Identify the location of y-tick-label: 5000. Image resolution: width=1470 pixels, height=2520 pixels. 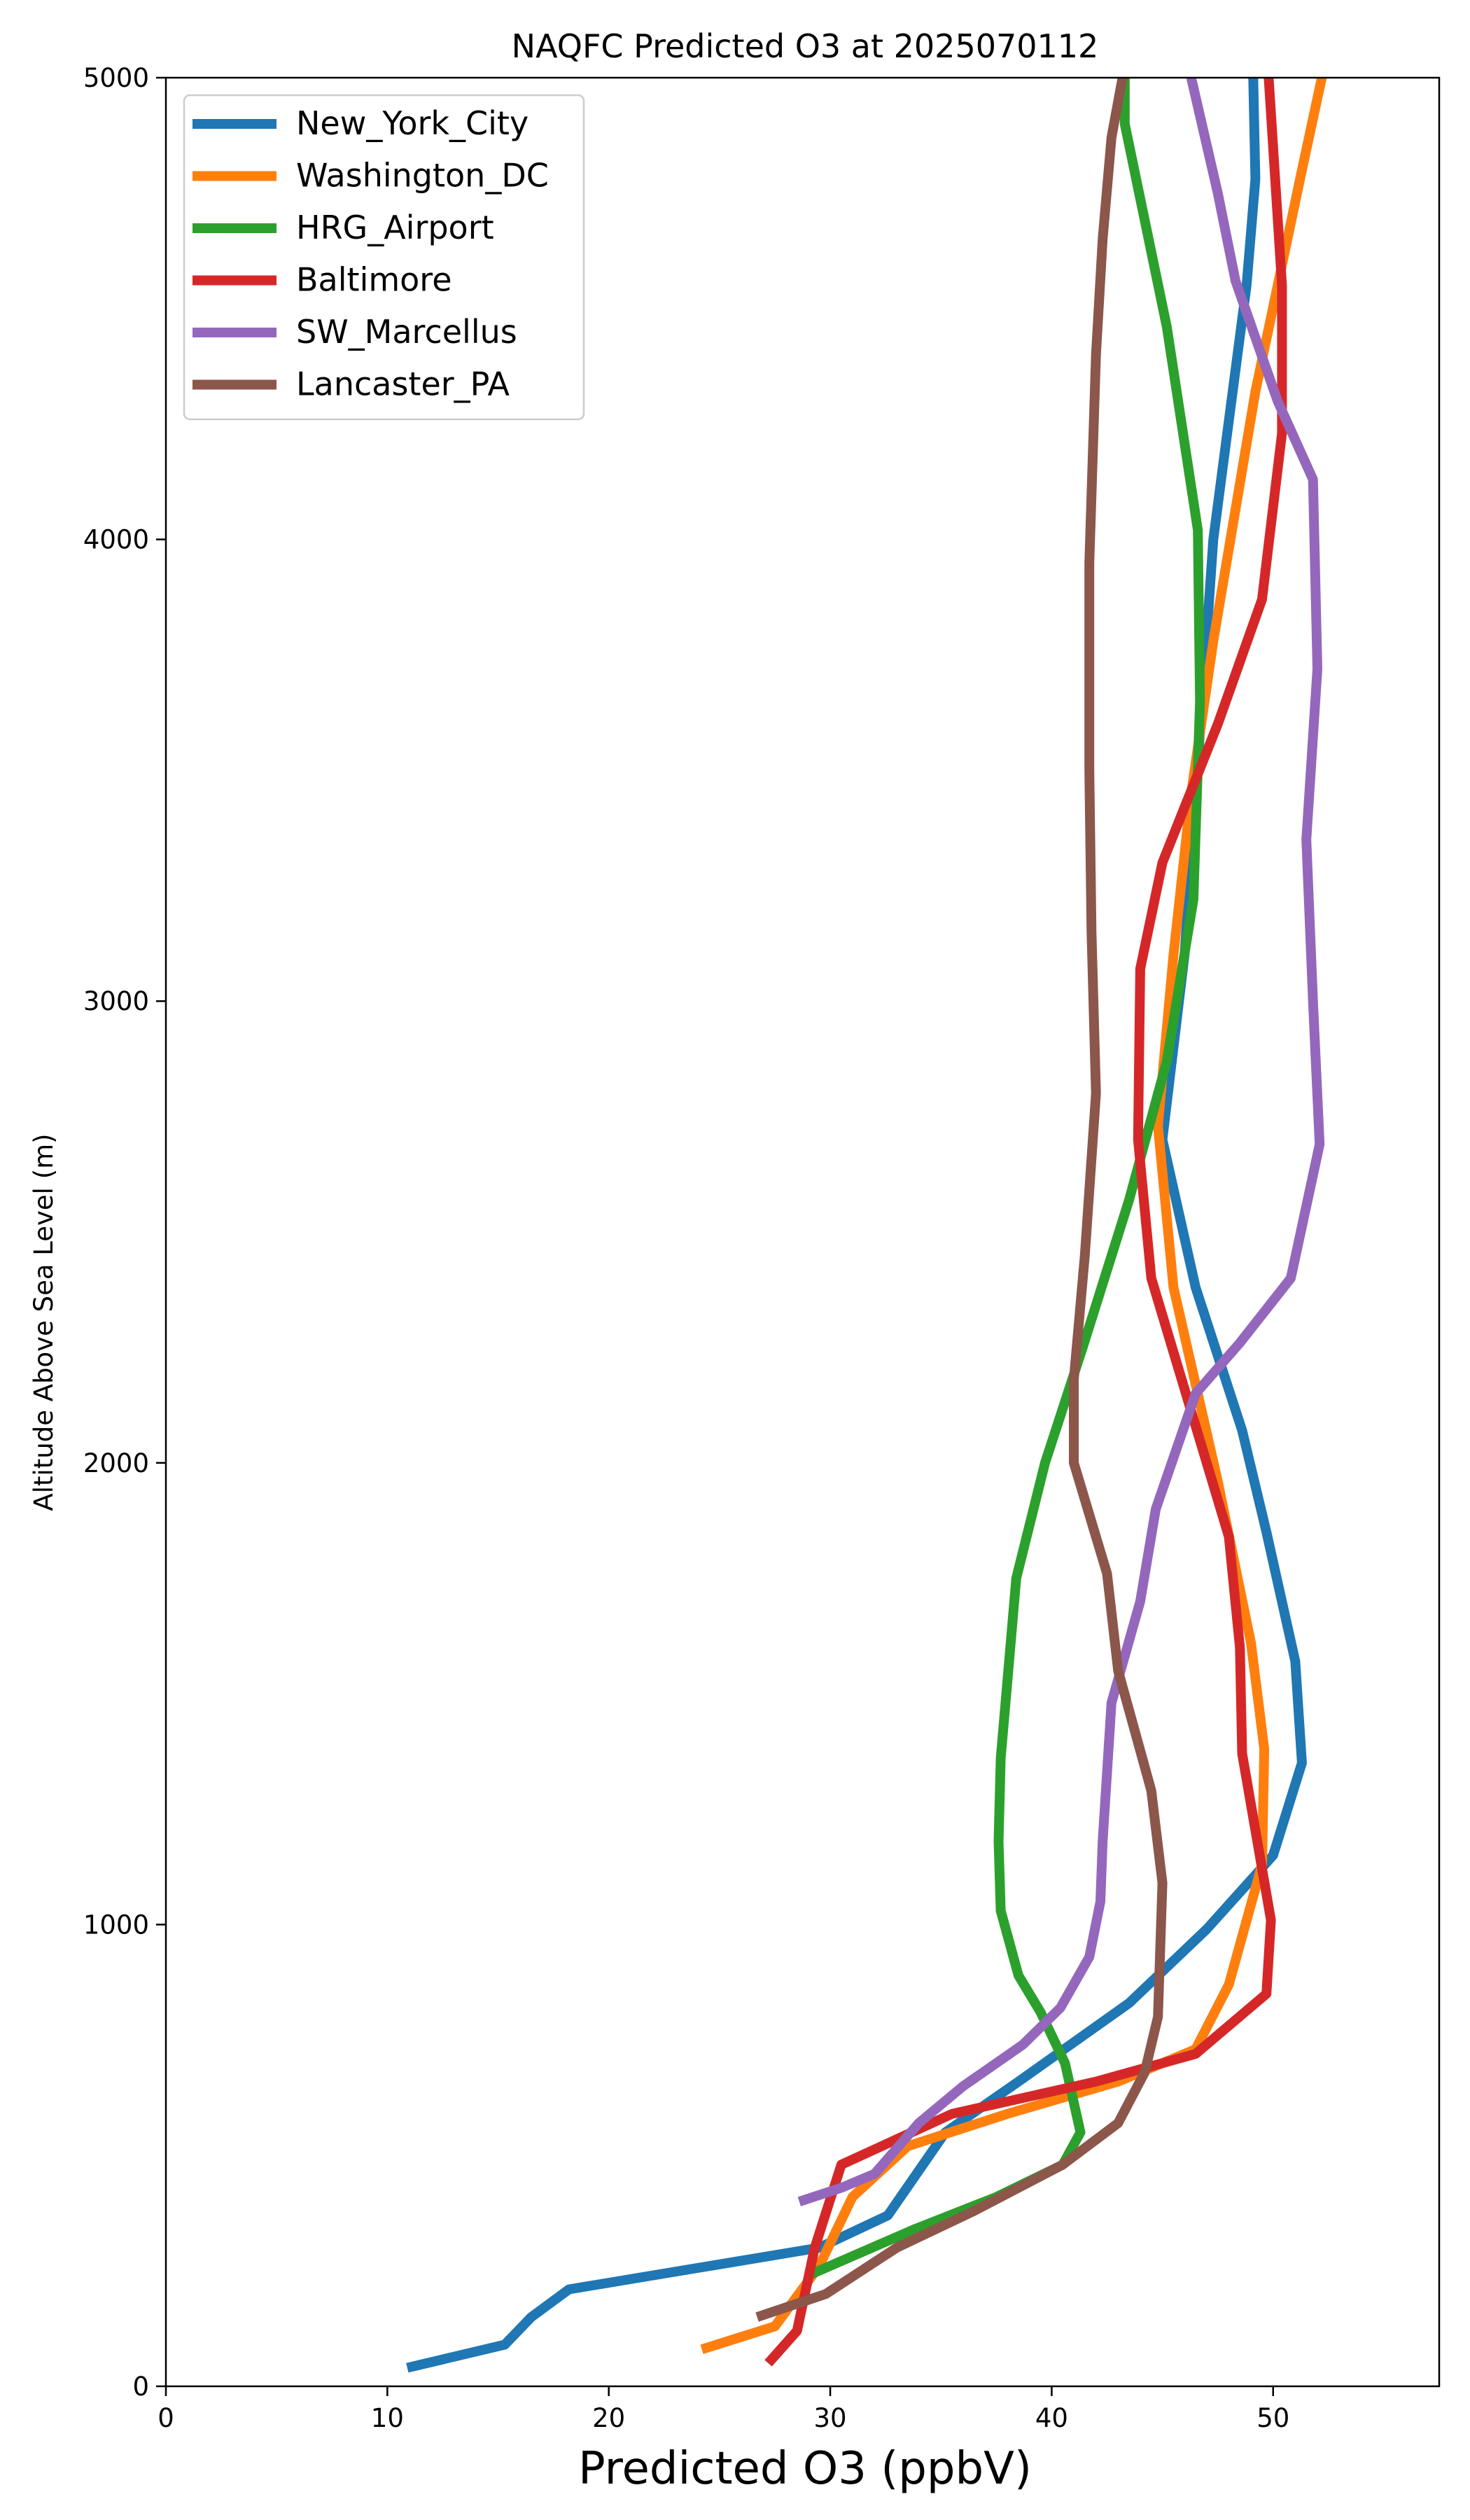
(116, 78).